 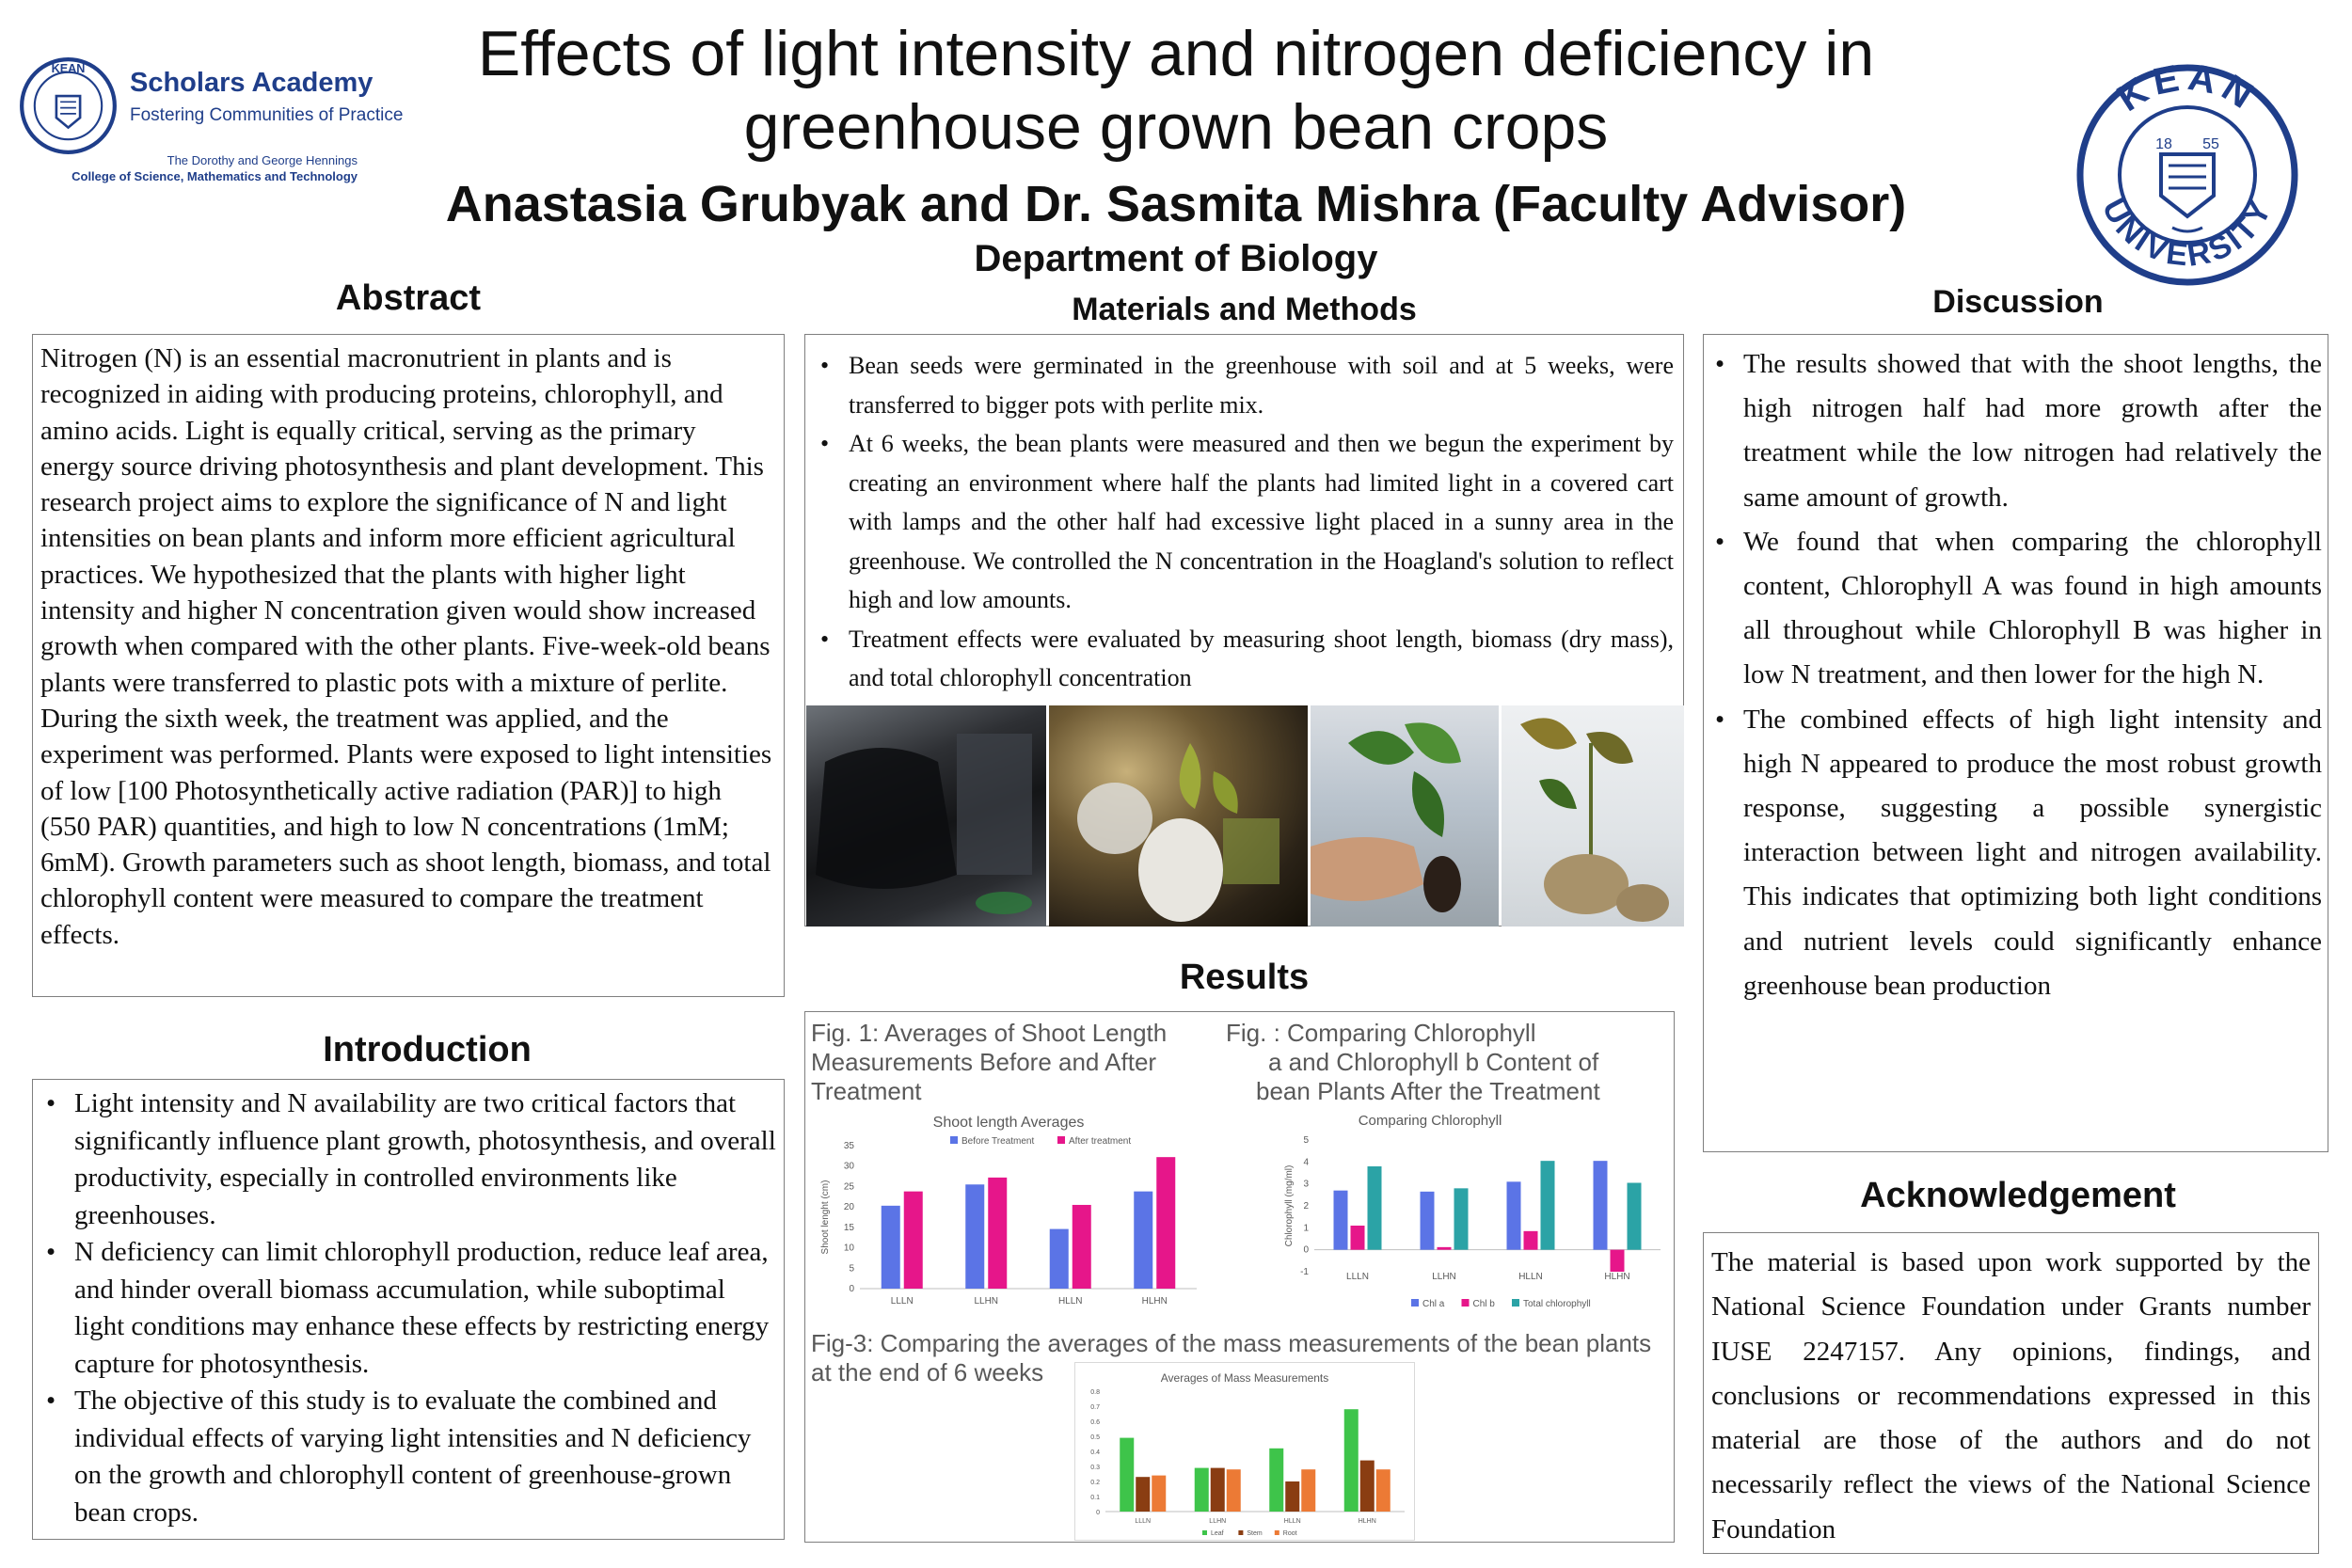 What do you see at coordinates (1095, 1468) in the screenshot?
I see `y-tick-label: 0.3` at bounding box center [1095, 1468].